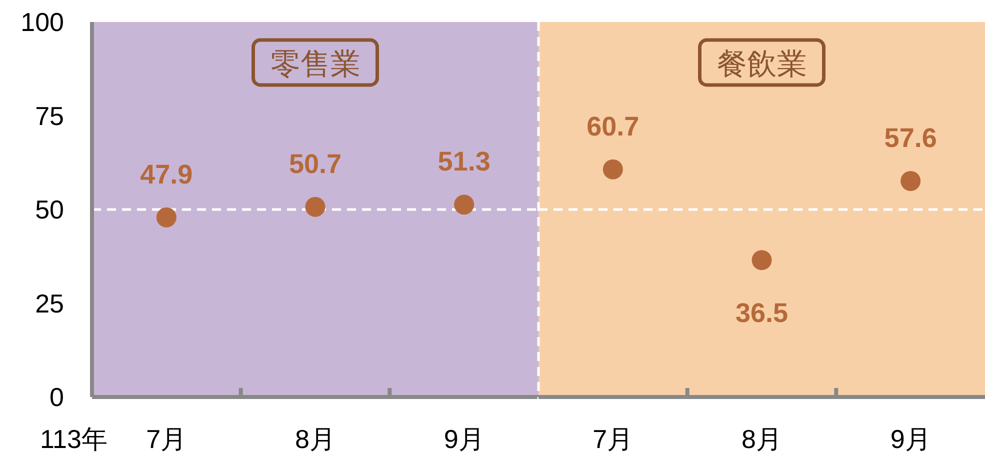  What do you see at coordinates (464, 161) in the screenshot?
I see `data-label: 51.3` at bounding box center [464, 161].